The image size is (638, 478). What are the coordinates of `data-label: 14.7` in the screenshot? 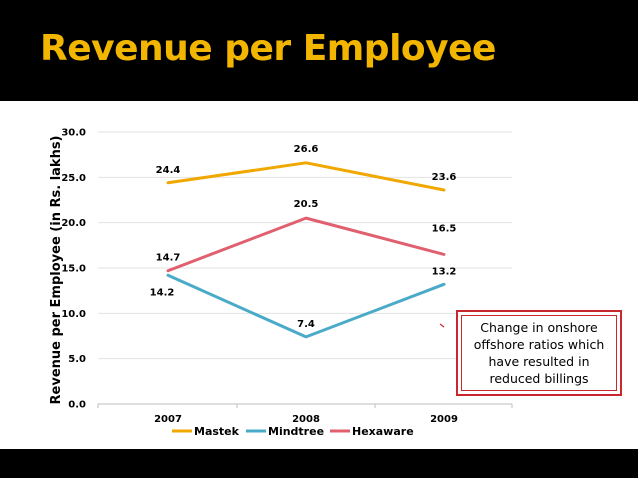 It's located at (168, 258).